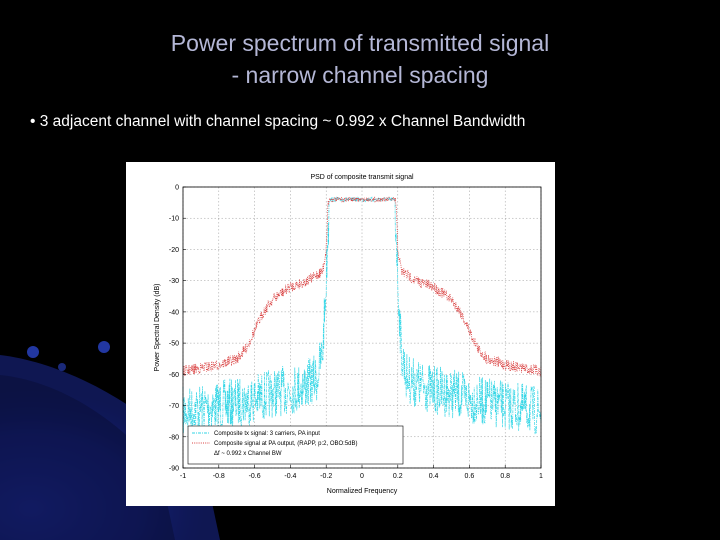  Describe the element at coordinates (505, 476) in the screenshot. I see `x-tick-label: 0.8` at that location.